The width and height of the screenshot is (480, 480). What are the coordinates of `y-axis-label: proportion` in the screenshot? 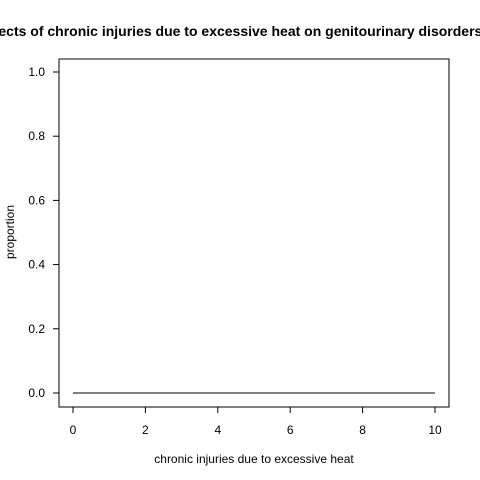 It's located at (10, 232).